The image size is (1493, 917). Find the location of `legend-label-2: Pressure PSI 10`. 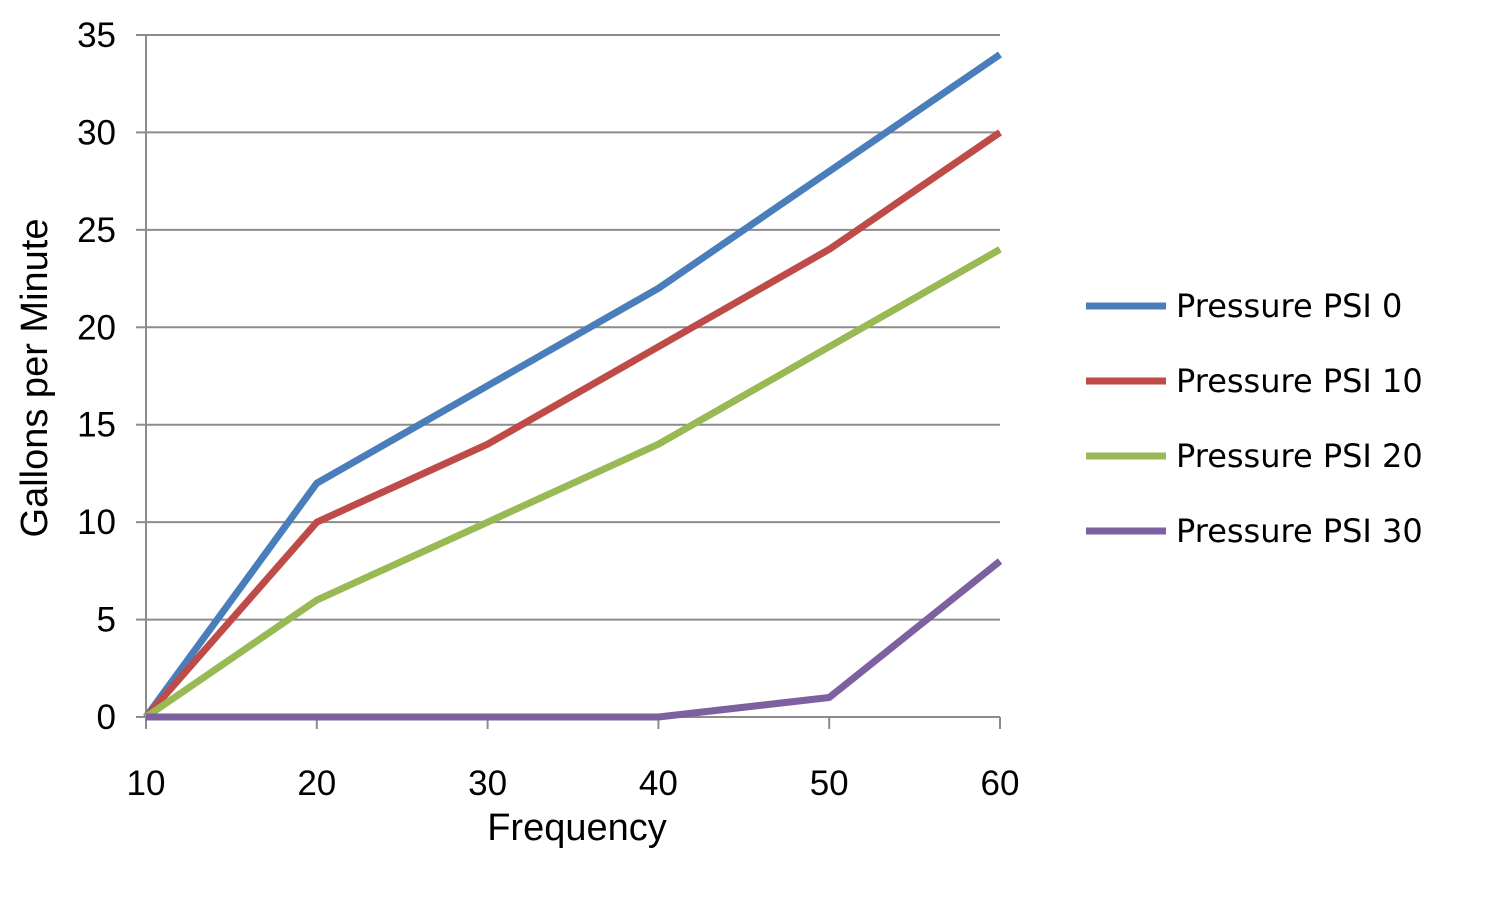

legend-label-2: Pressure PSI 10 is located at coordinates (1299, 381).